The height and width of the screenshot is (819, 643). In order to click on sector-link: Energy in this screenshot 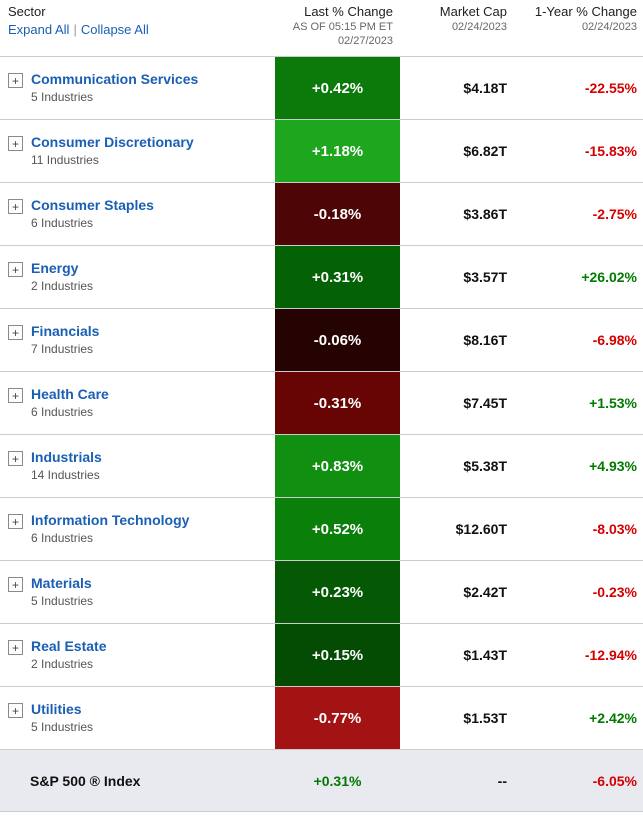, I will do `click(55, 268)`.